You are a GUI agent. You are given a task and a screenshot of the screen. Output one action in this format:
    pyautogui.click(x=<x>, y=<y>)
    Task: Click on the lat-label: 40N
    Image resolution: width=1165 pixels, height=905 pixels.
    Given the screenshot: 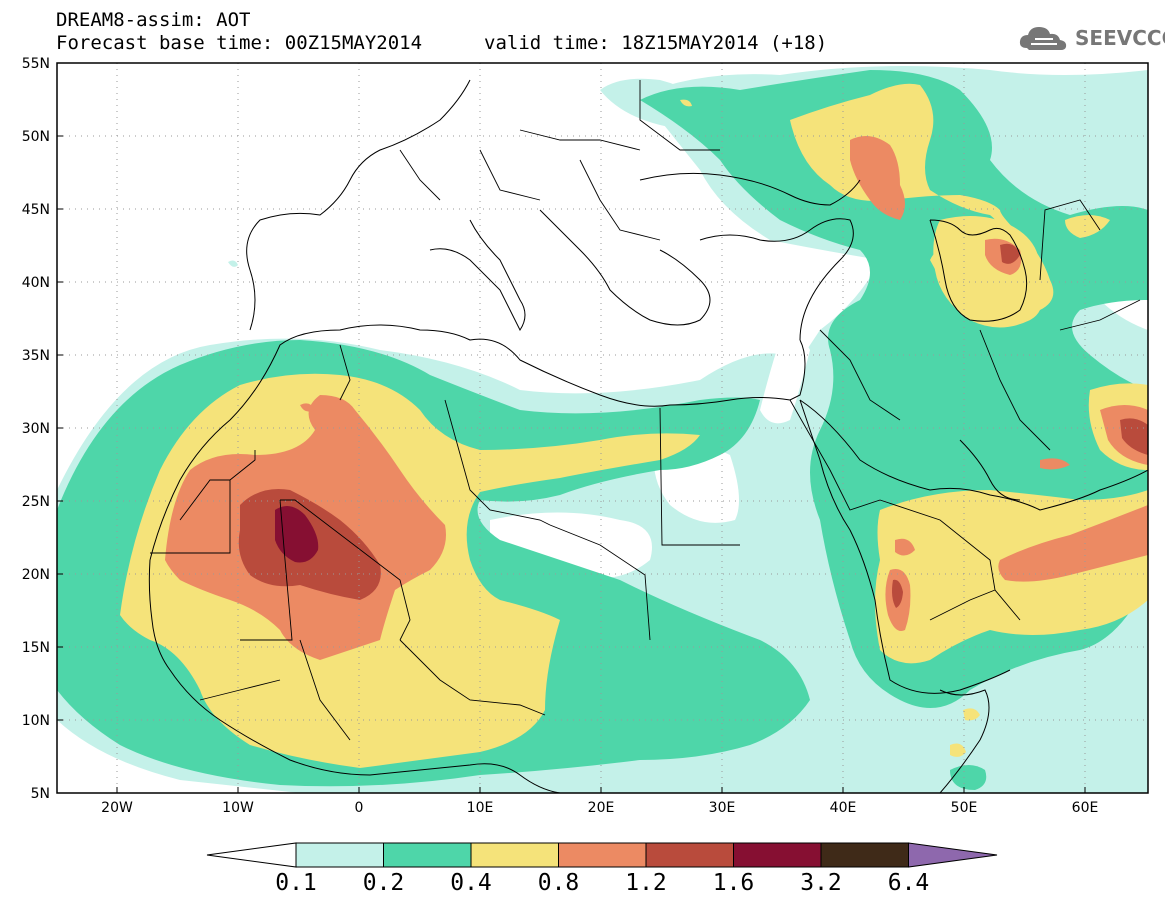 What is the action you would take?
    pyautogui.click(x=36, y=283)
    